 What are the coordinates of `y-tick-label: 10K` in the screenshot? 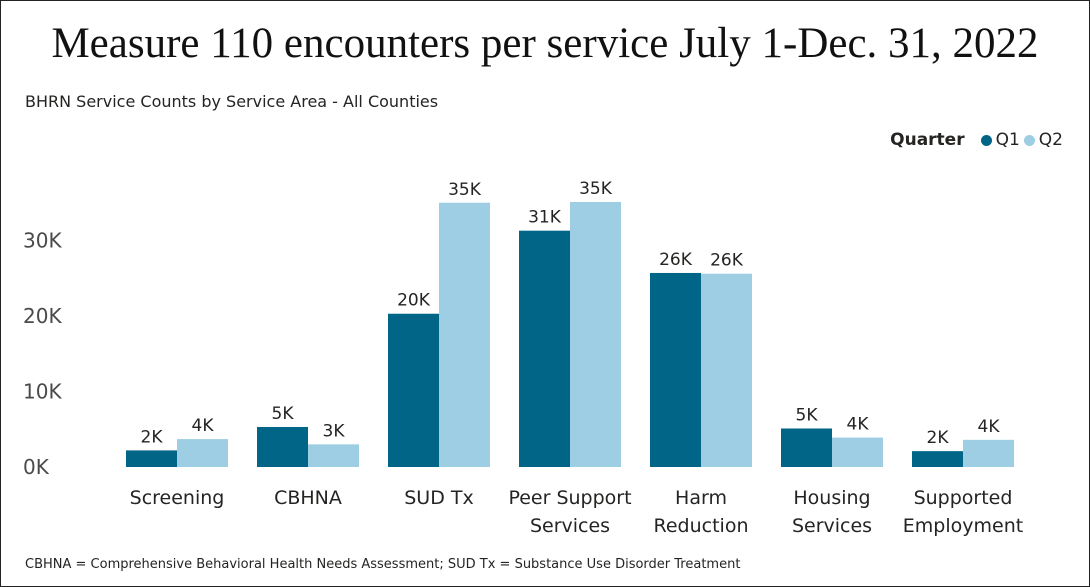 It's located at (42, 392).